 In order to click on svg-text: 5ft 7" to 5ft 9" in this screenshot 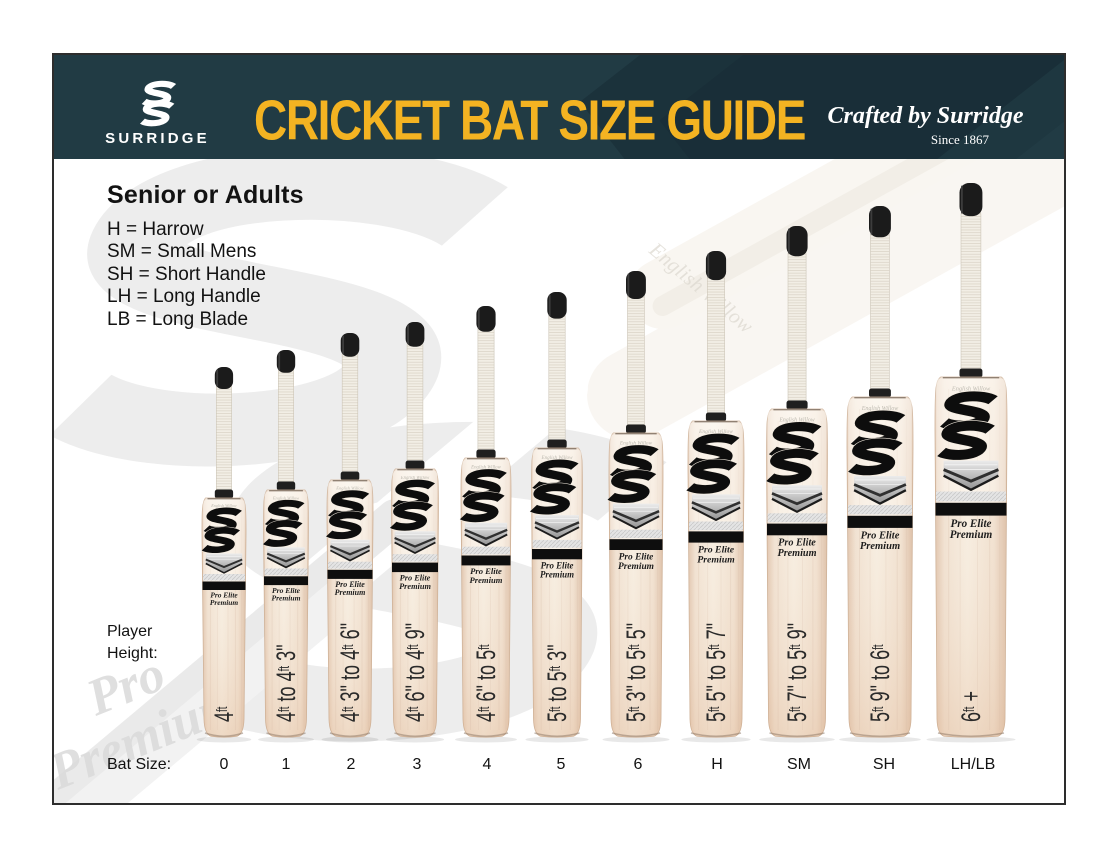, I will do `click(796, 672)`.